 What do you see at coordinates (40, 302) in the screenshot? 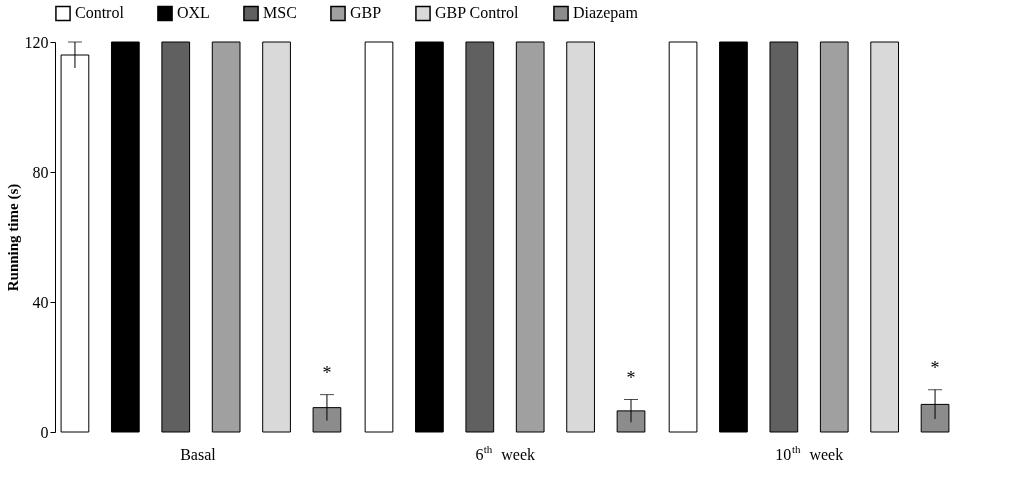
I see `y-tick-label: 40` at bounding box center [40, 302].